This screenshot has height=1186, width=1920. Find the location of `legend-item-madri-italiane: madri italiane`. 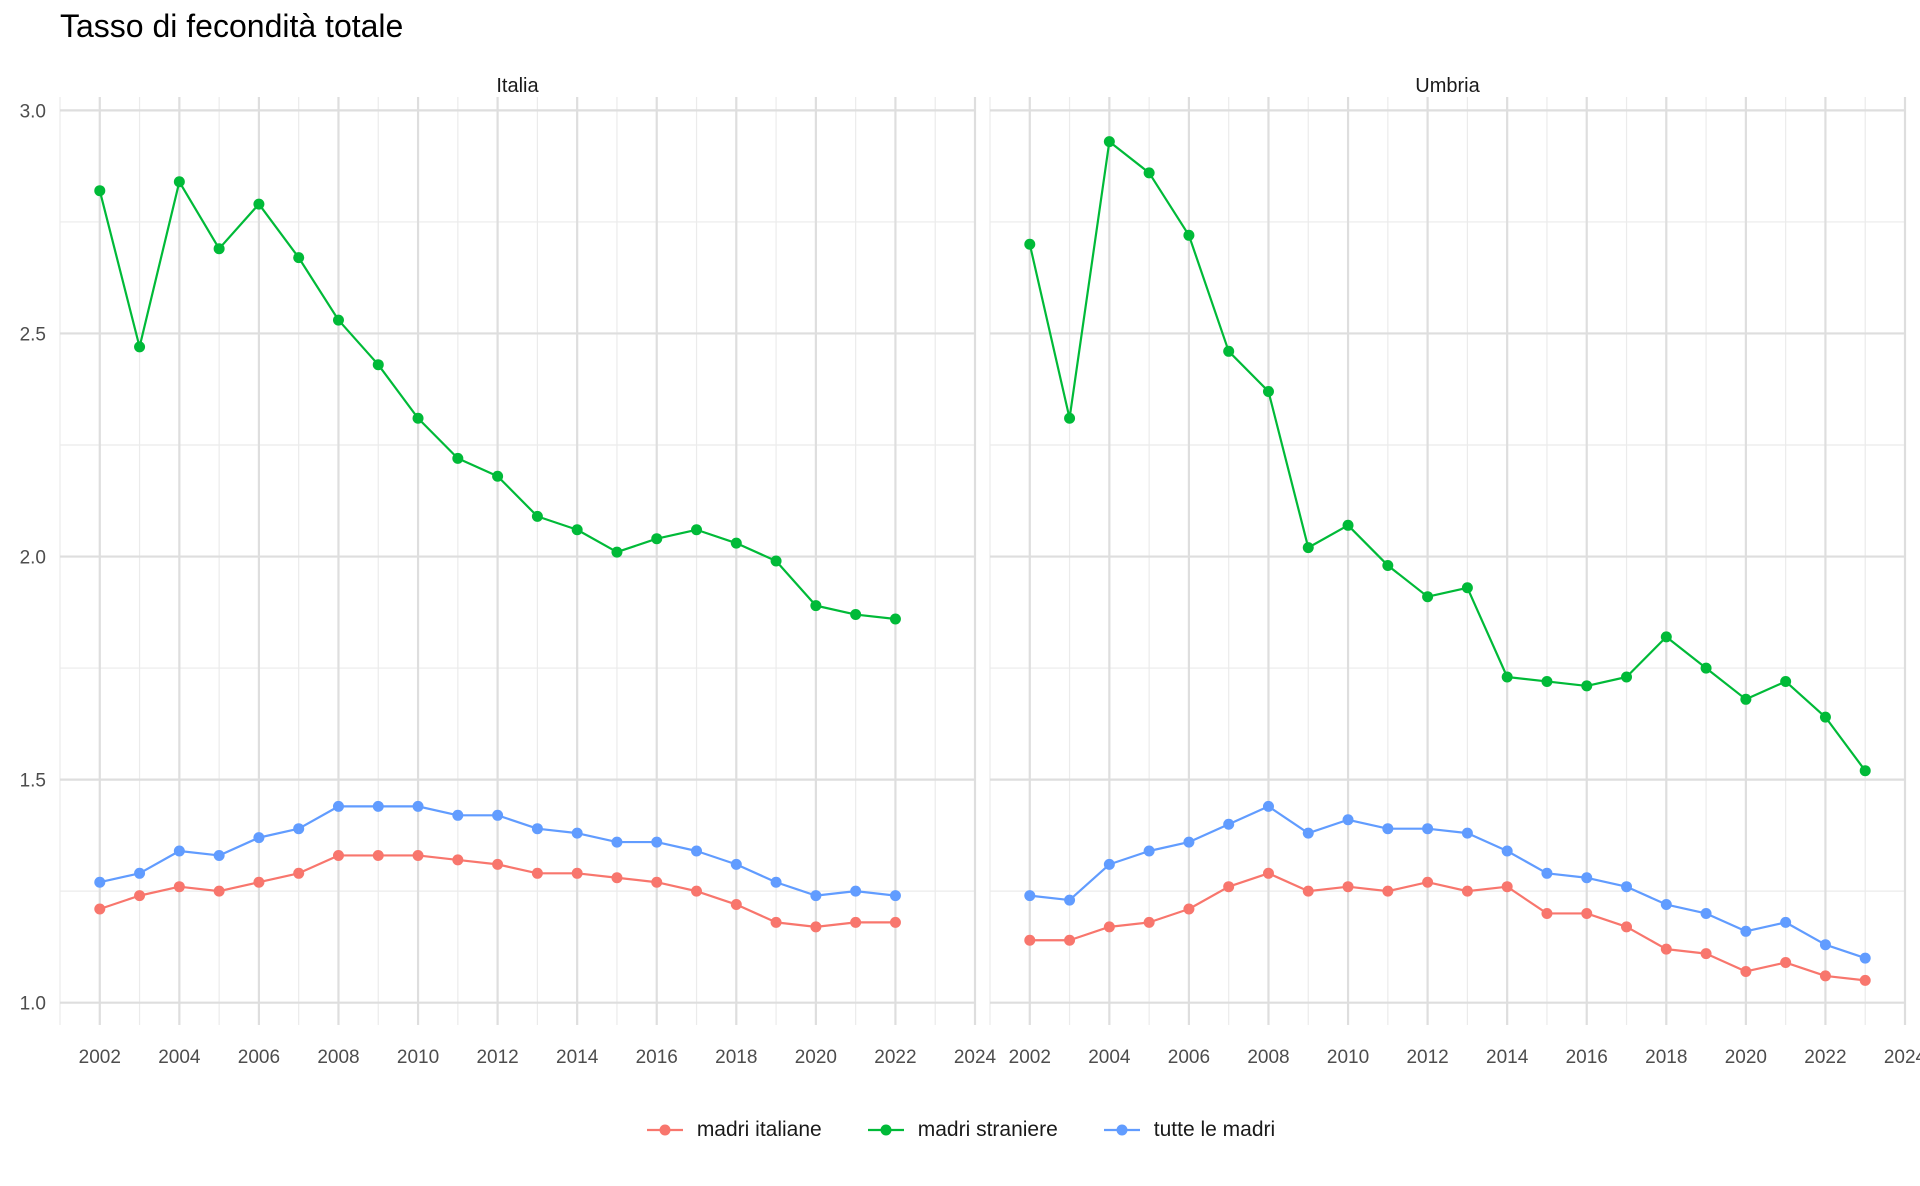

legend-item-madri-italiane: madri italiane is located at coordinates (733, 1130).